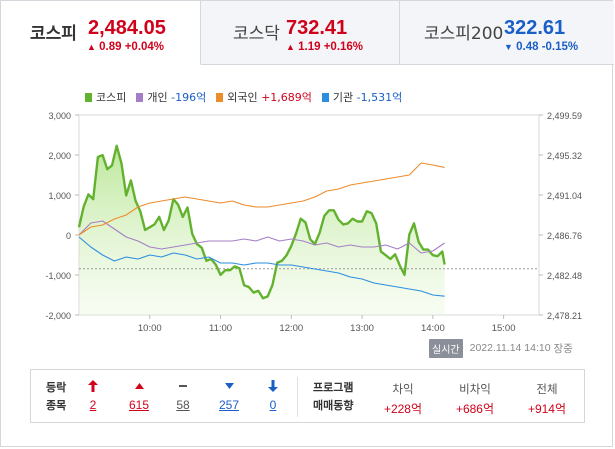 The width and height of the screenshot is (615, 449). I want to click on x-tick-label: 15:00, so click(504, 328).